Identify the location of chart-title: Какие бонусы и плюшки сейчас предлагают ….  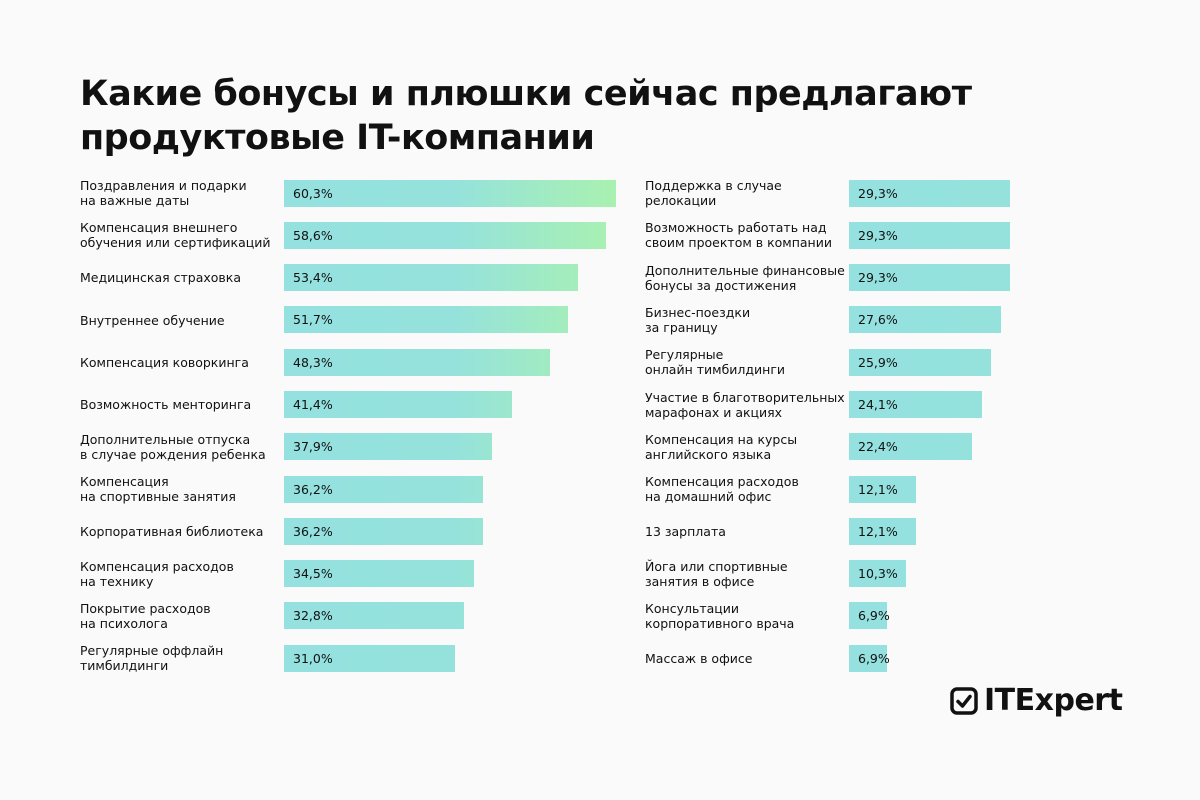
(526, 116).